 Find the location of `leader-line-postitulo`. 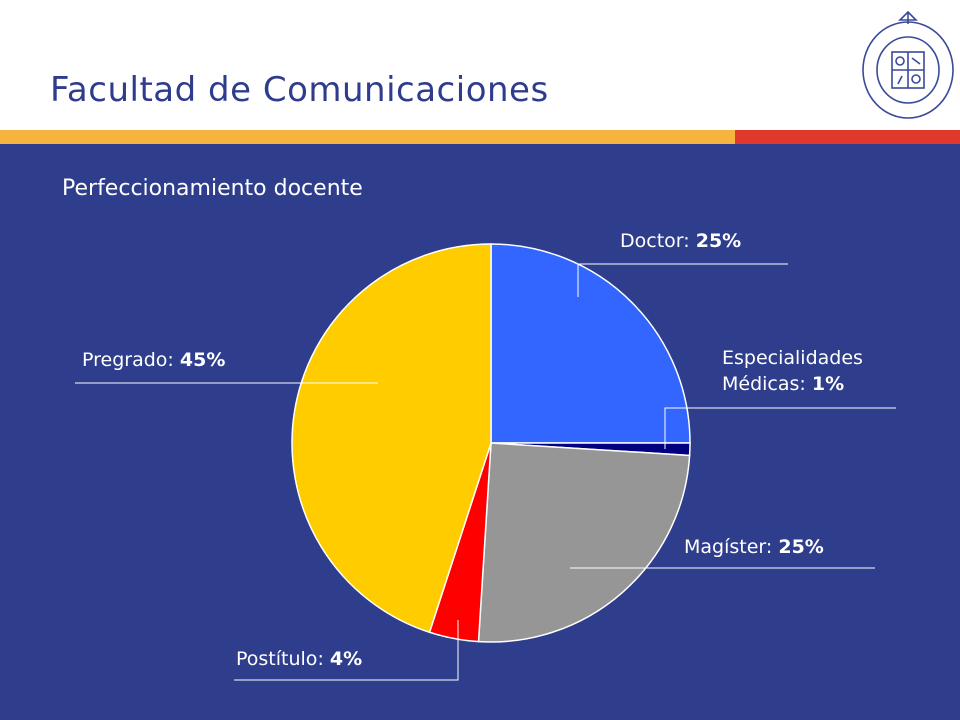

leader-line-postitulo is located at coordinates (346, 650).